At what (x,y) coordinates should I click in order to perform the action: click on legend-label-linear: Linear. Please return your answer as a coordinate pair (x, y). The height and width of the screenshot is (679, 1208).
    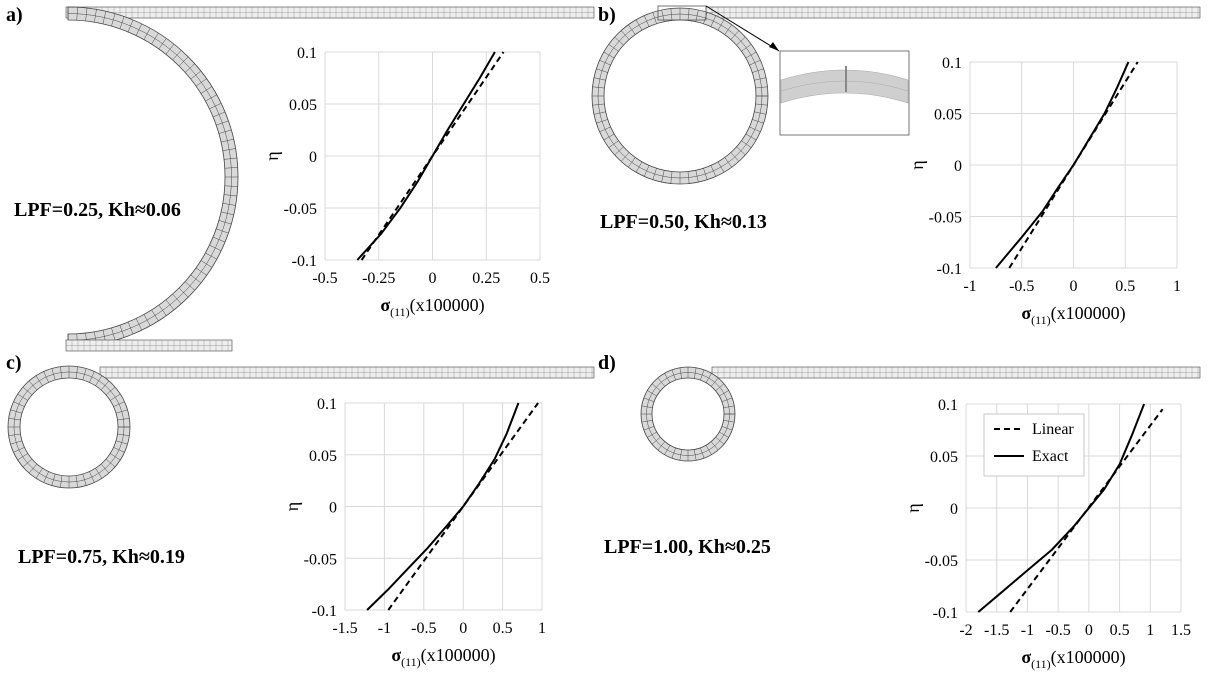
    Looking at the image, I should click on (1053, 429).